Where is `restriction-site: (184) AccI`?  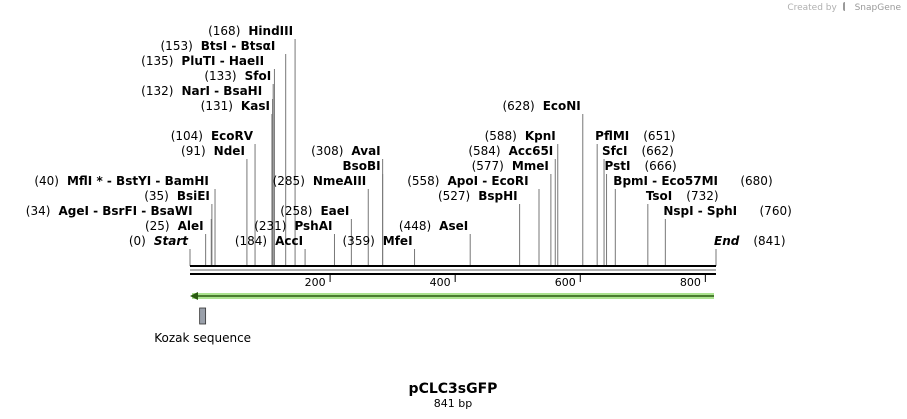
restriction-site: (184) AccI is located at coordinates (269, 241).